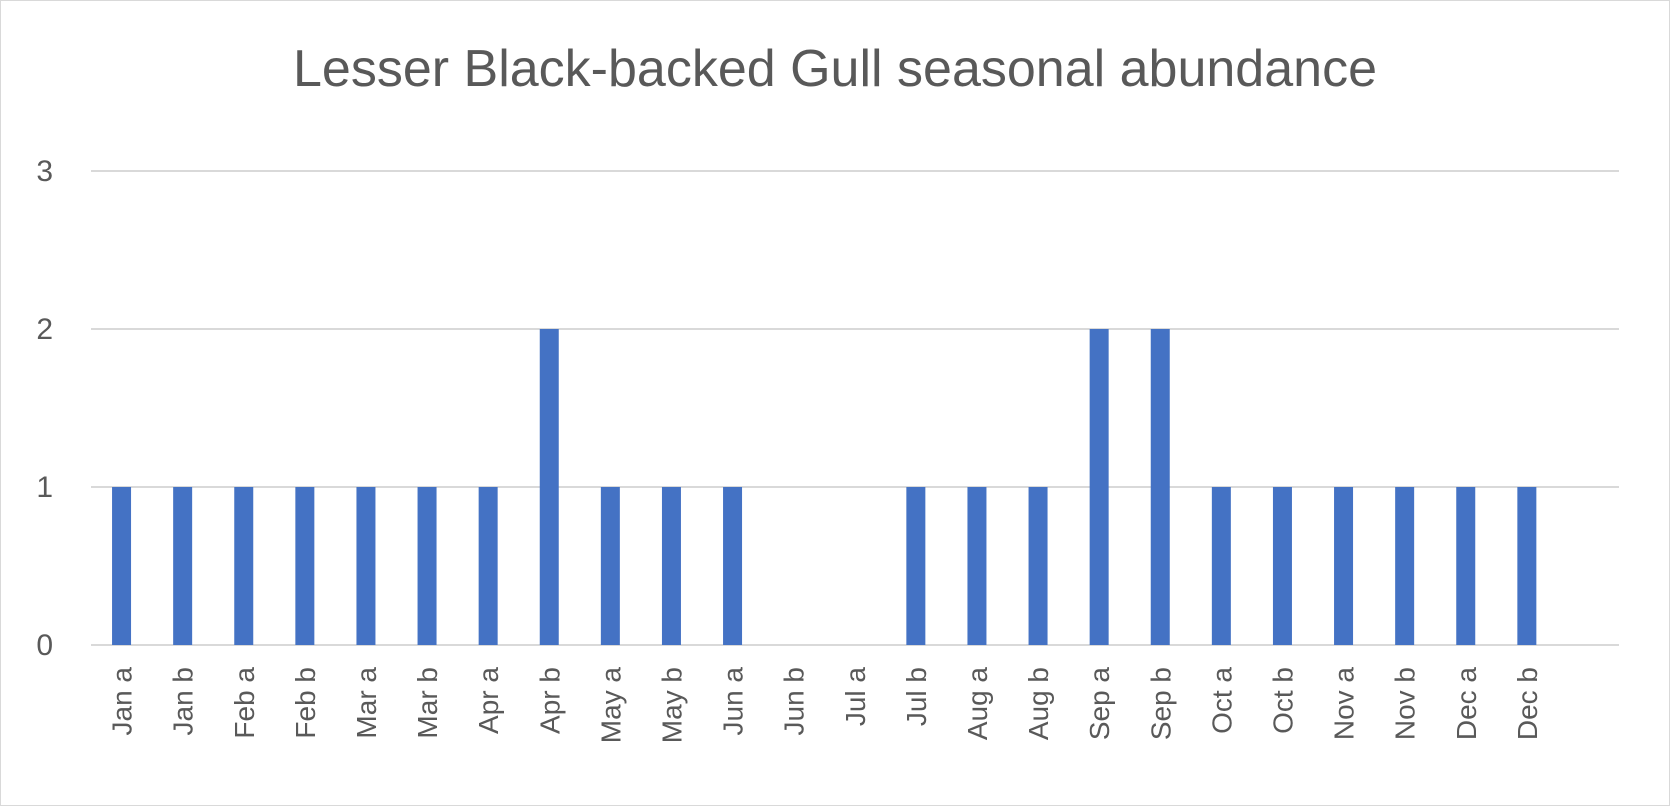  What do you see at coordinates (122, 566) in the screenshot?
I see `bar-jan-a` at bounding box center [122, 566].